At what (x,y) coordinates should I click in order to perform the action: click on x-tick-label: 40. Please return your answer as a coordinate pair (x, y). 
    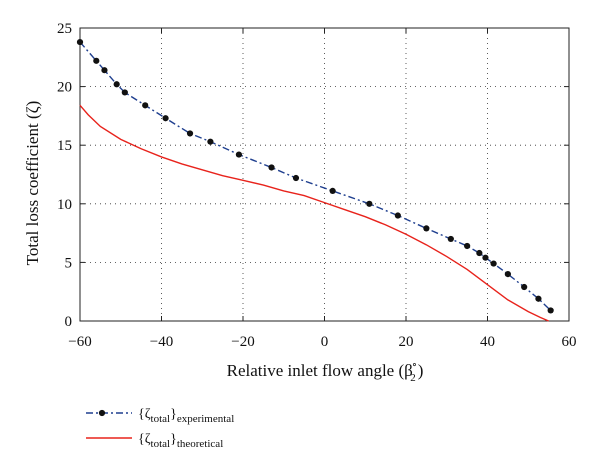
    Looking at the image, I should click on (487, 342).